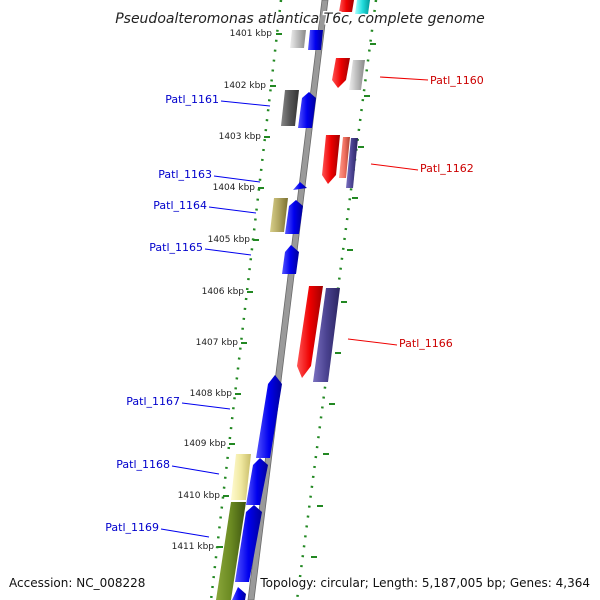  I want to click on gene-label-patl-1162: Patl_1162, so click(447, 168).